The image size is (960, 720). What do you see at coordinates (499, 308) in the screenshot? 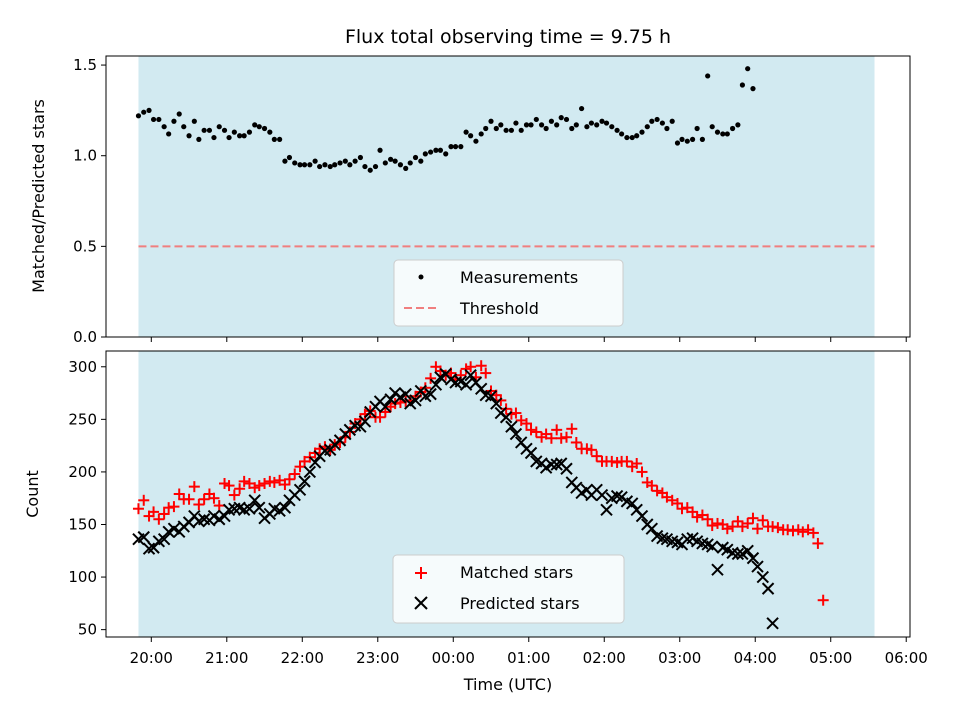
I see `threshold-legend-label: Threshold` at bounding box center [499, 308].